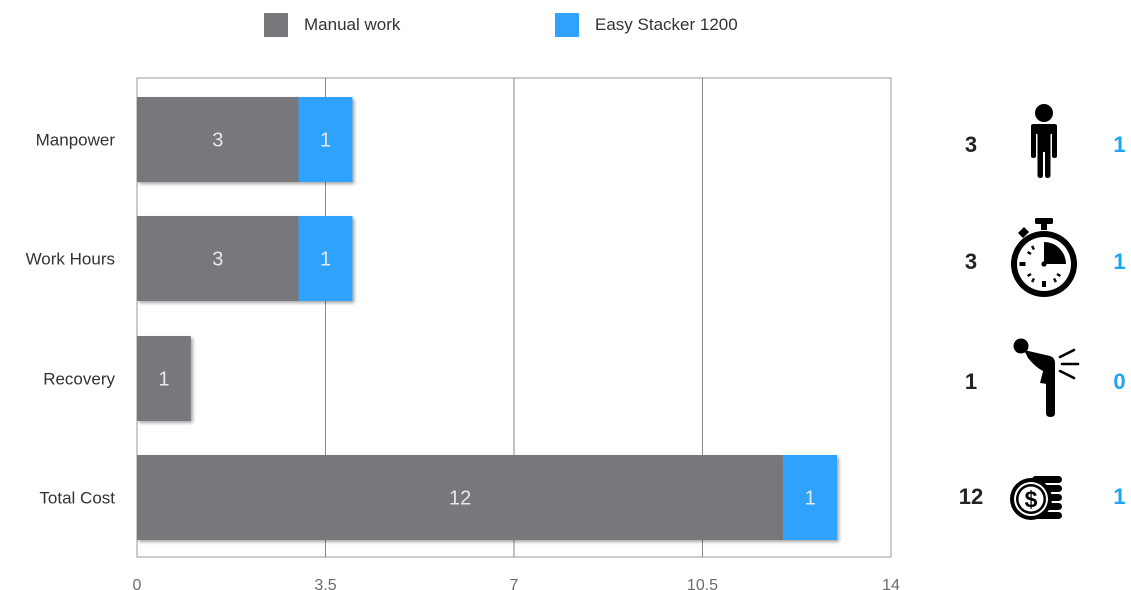  What do you see at coordinates (76, 140) in the screenshot?
I see `category-label: Manpower` at bounding box center [76, 140].